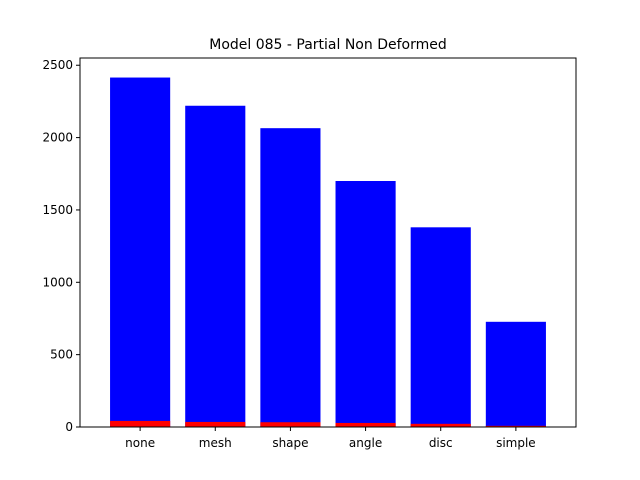 This screenshot has height=480, width=640. I want to click on x-tick-label: shape, so click(290, 443).